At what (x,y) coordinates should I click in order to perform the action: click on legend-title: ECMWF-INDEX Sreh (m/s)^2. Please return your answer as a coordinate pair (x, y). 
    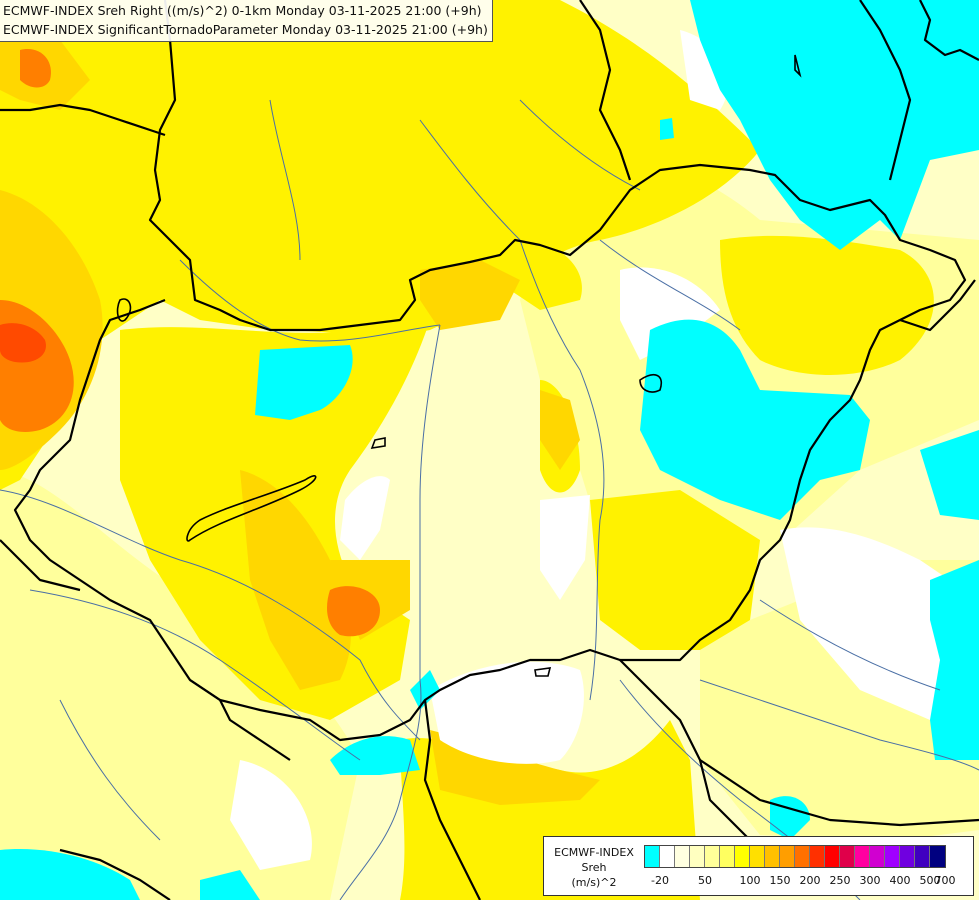
    Looking at the image, I should click on (594, 867).